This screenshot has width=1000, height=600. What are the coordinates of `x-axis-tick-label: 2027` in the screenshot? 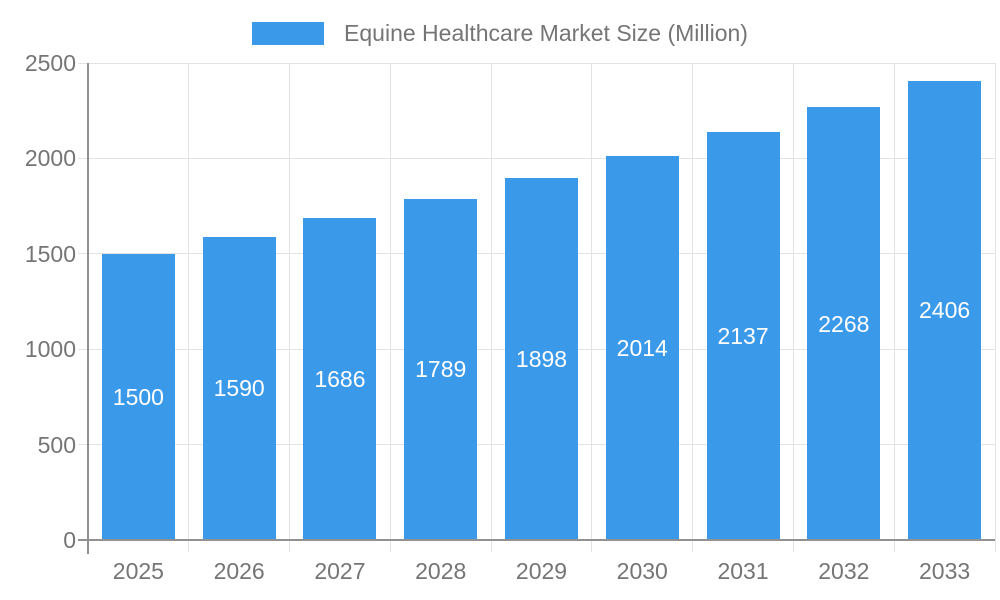 It's located at (340, 571).